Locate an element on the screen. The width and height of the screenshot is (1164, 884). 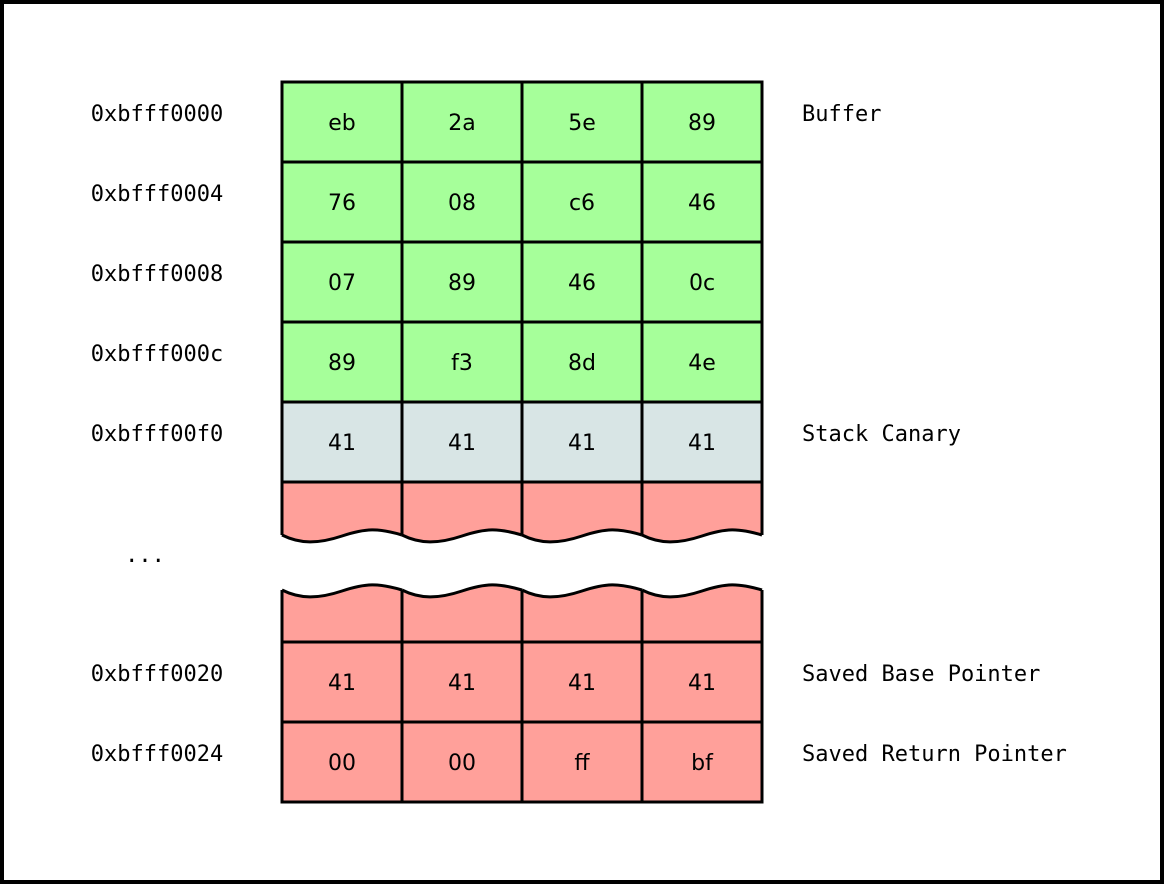
byte-value: c6 is located at coordinates (582, 203).